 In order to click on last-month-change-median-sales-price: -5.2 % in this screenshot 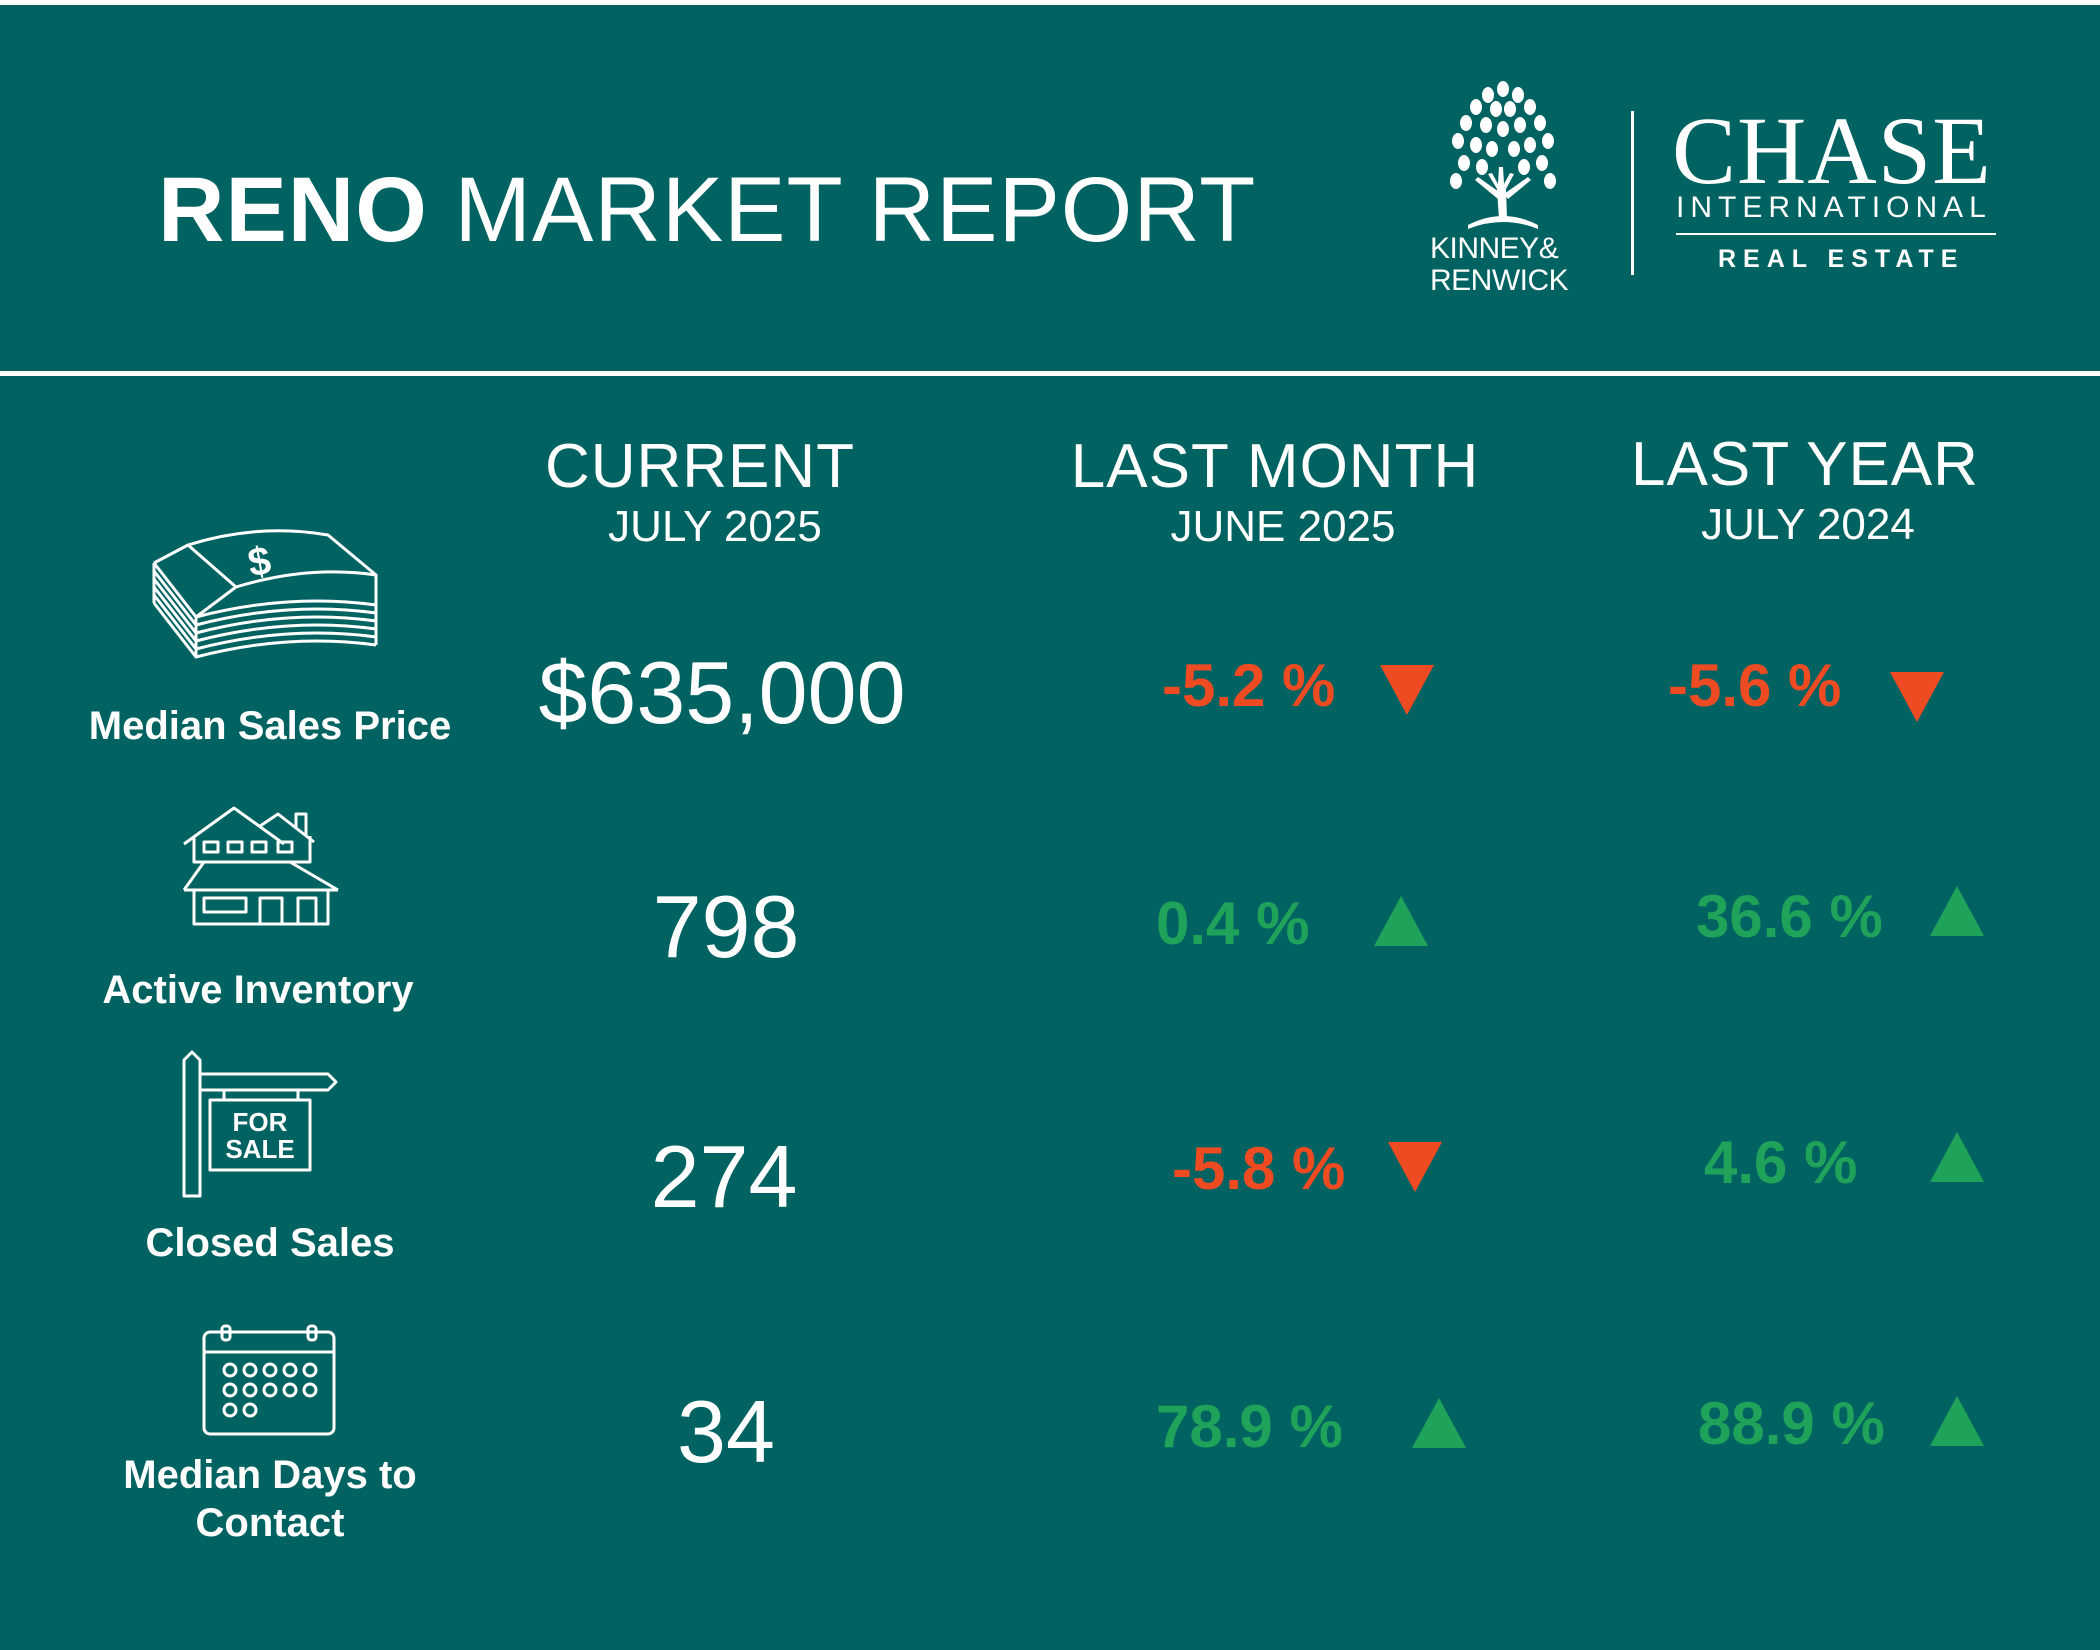, I will do `click(1249, 685)`.